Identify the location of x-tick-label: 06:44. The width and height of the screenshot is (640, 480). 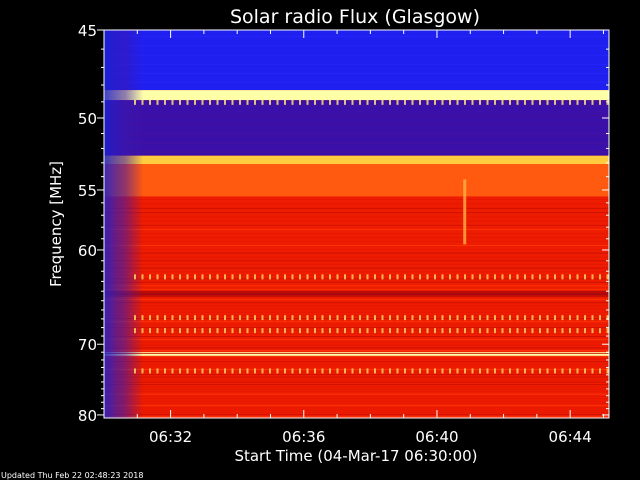
(570, 437).